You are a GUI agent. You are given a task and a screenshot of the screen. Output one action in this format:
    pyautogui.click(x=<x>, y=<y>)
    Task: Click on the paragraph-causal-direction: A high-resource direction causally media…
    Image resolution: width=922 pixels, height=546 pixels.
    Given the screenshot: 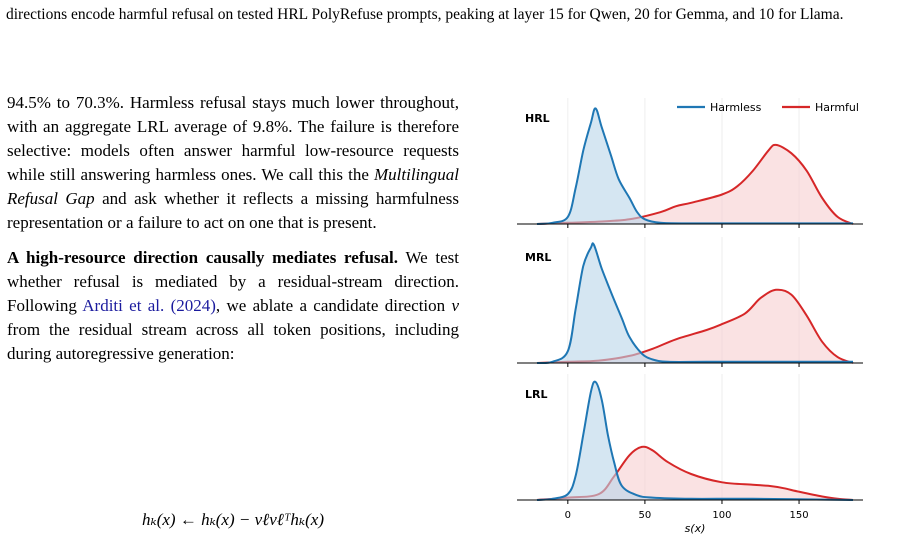 What is the action you would take?
    pyautogui.click(x=233, y=306)
    